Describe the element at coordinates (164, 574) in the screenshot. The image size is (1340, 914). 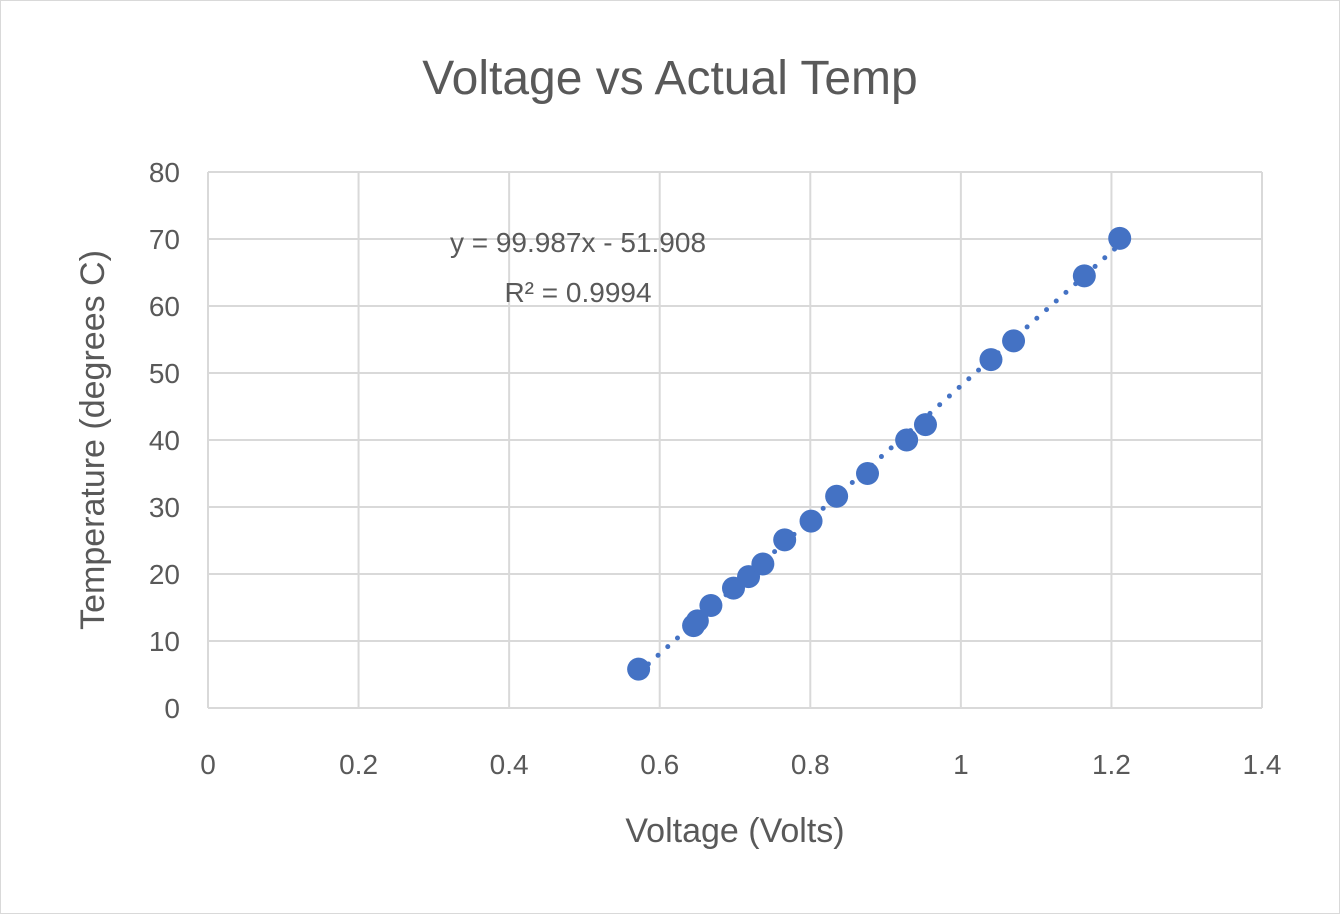
I see `y-tick-label: 20` at that location.